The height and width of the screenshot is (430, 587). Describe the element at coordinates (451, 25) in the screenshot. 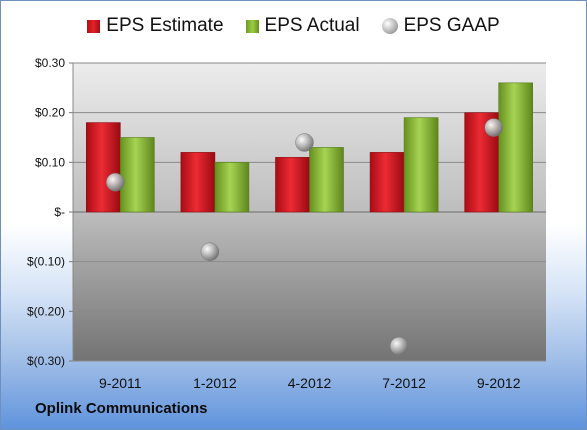

I see `legend-label-eps-gaap: EPS GAAP` at that location.